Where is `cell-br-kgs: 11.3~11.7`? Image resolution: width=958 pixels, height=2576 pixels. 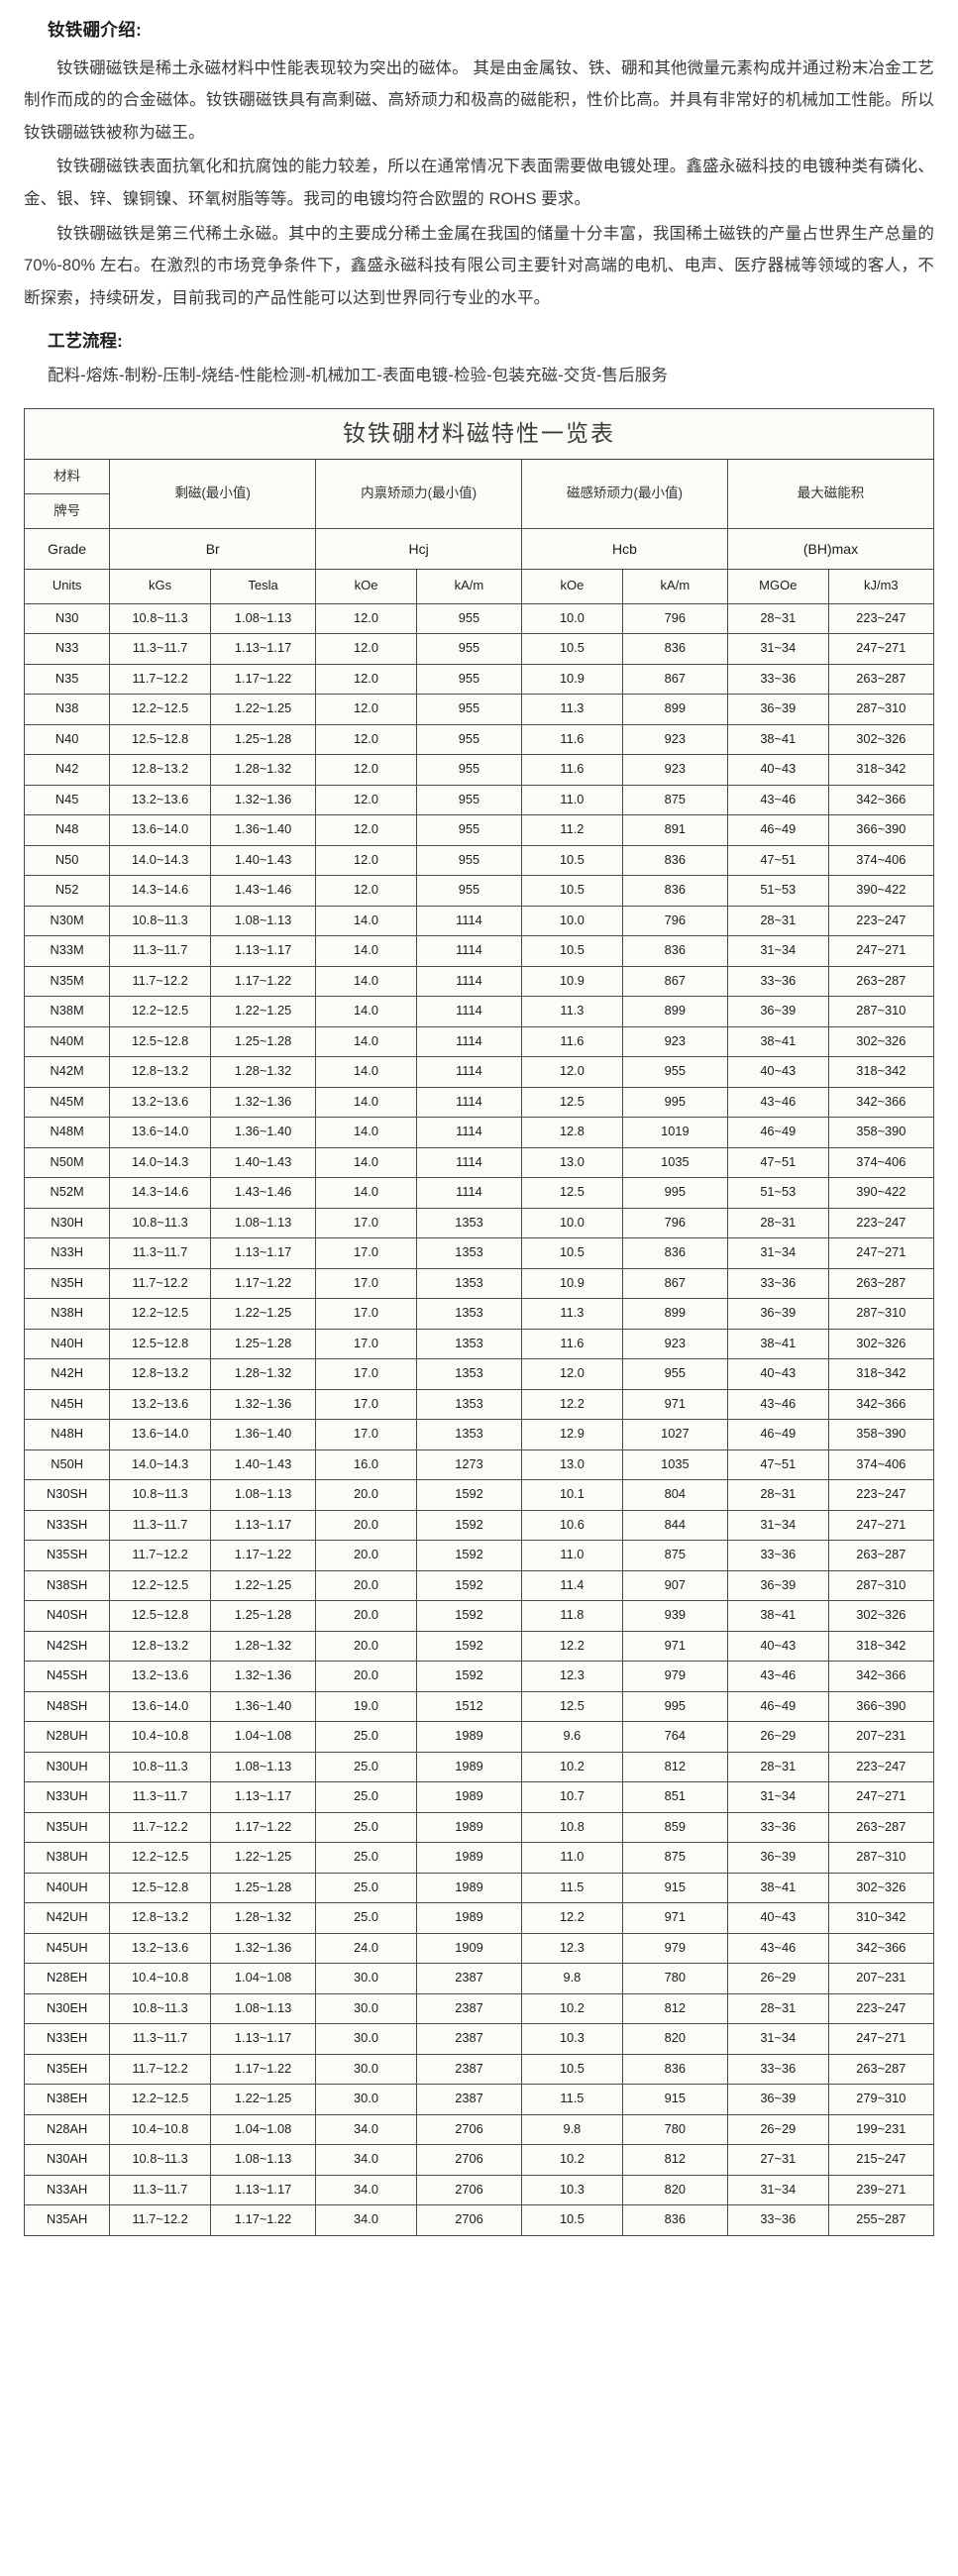
cell-br-kgs: 11.3~11.7 is located at coordinates (160, 1525).